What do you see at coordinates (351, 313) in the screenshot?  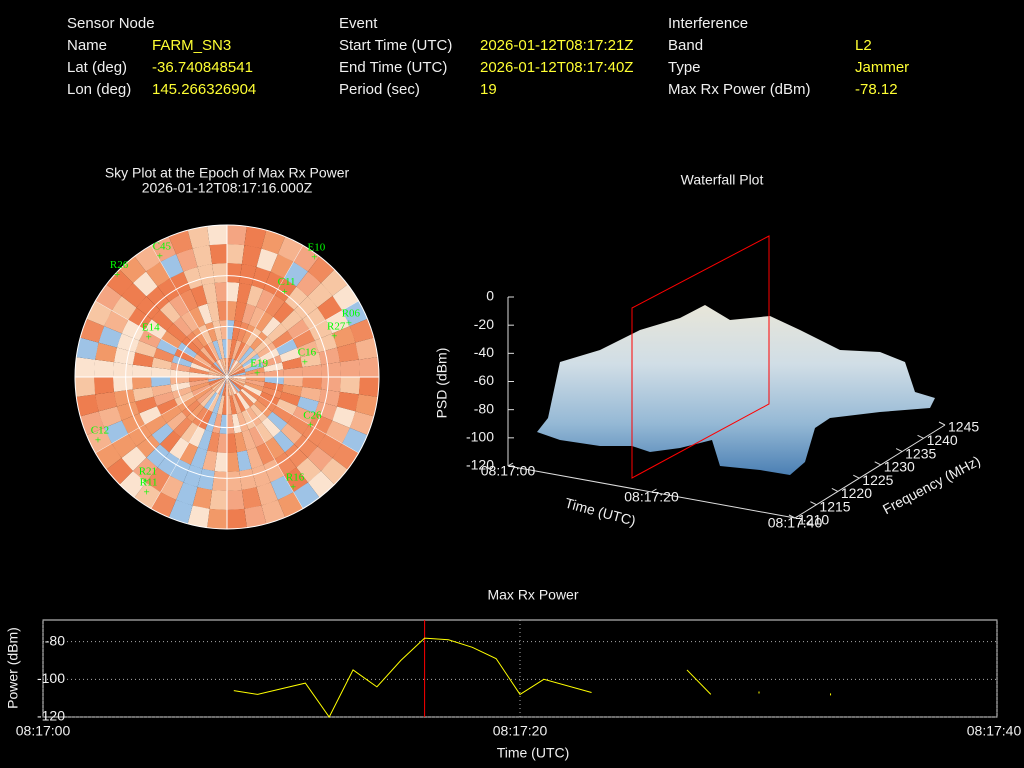 I see `satellite-label: R06` at bounding box center [351, 313].